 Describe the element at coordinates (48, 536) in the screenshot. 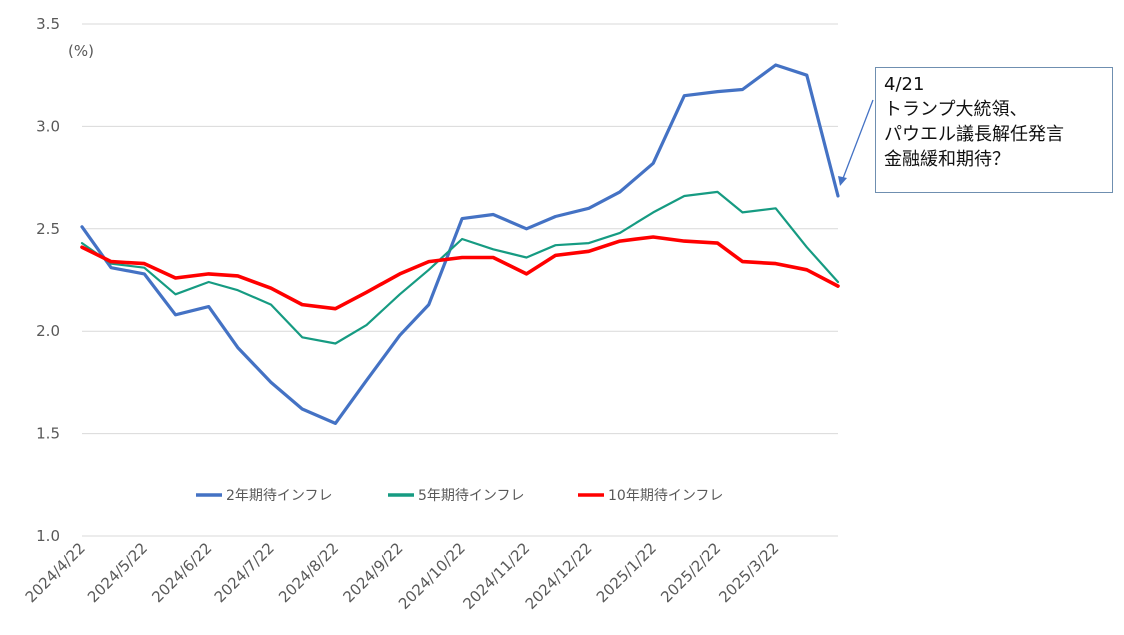

I see `y-tick-label: 1.0` at that location.